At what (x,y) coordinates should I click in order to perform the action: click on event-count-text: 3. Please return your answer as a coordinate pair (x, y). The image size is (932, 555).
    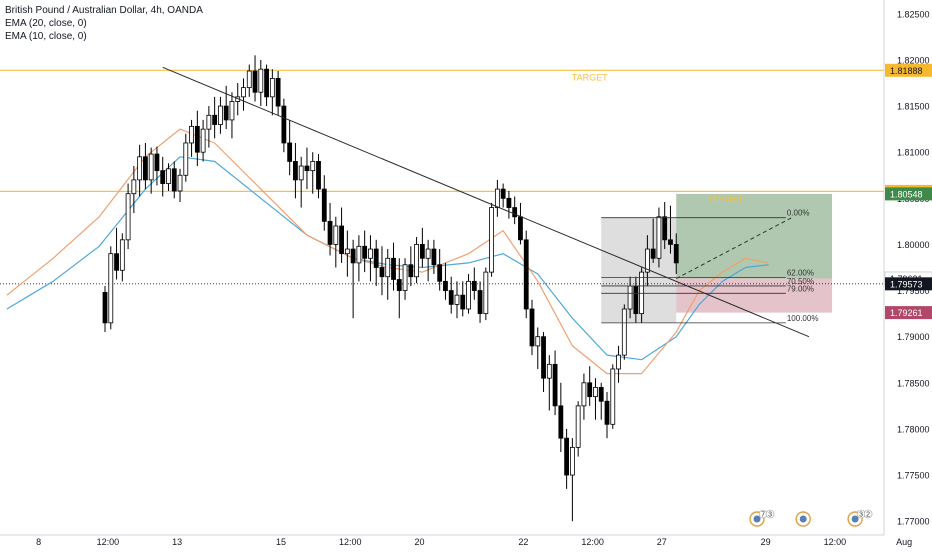
    Looking at the image, I should click on (770, 515).